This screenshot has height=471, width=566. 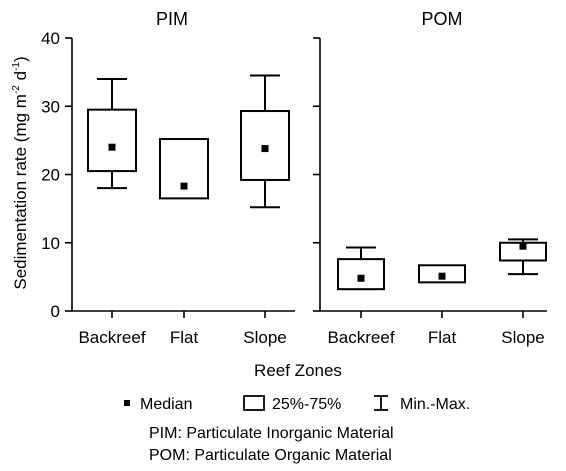 What do you see at coordinates (271, 433) in the screenshot?
I see `note-pim: PIM: Particulate Inorganic Material` at bounding box center [271, 433].